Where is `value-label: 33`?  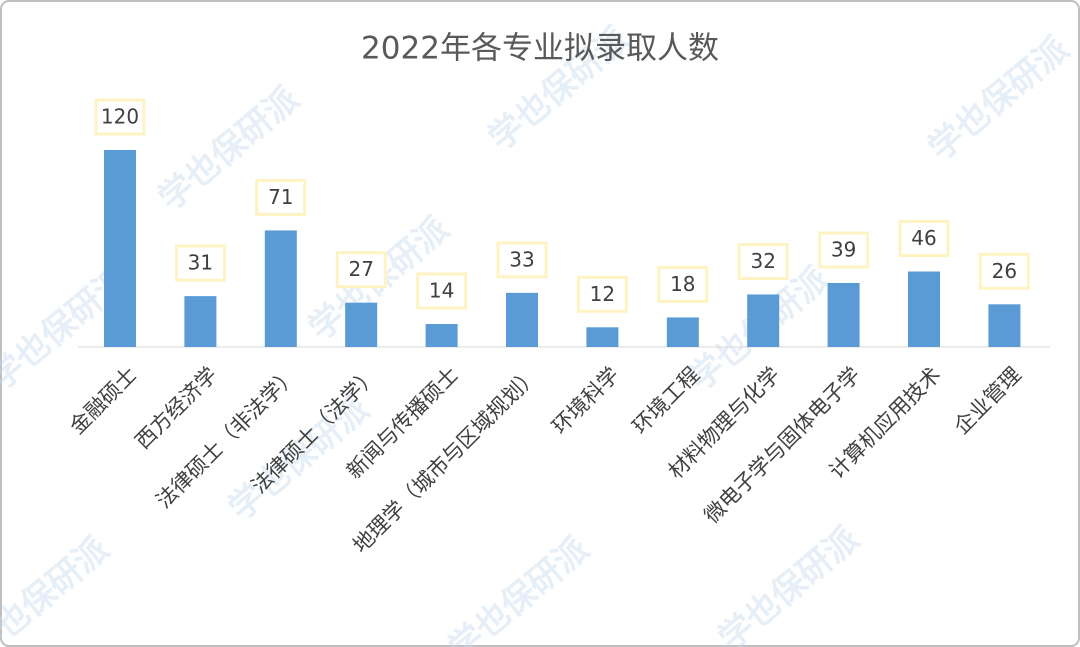 value-label: 33 is located at coordinates (521, 259).